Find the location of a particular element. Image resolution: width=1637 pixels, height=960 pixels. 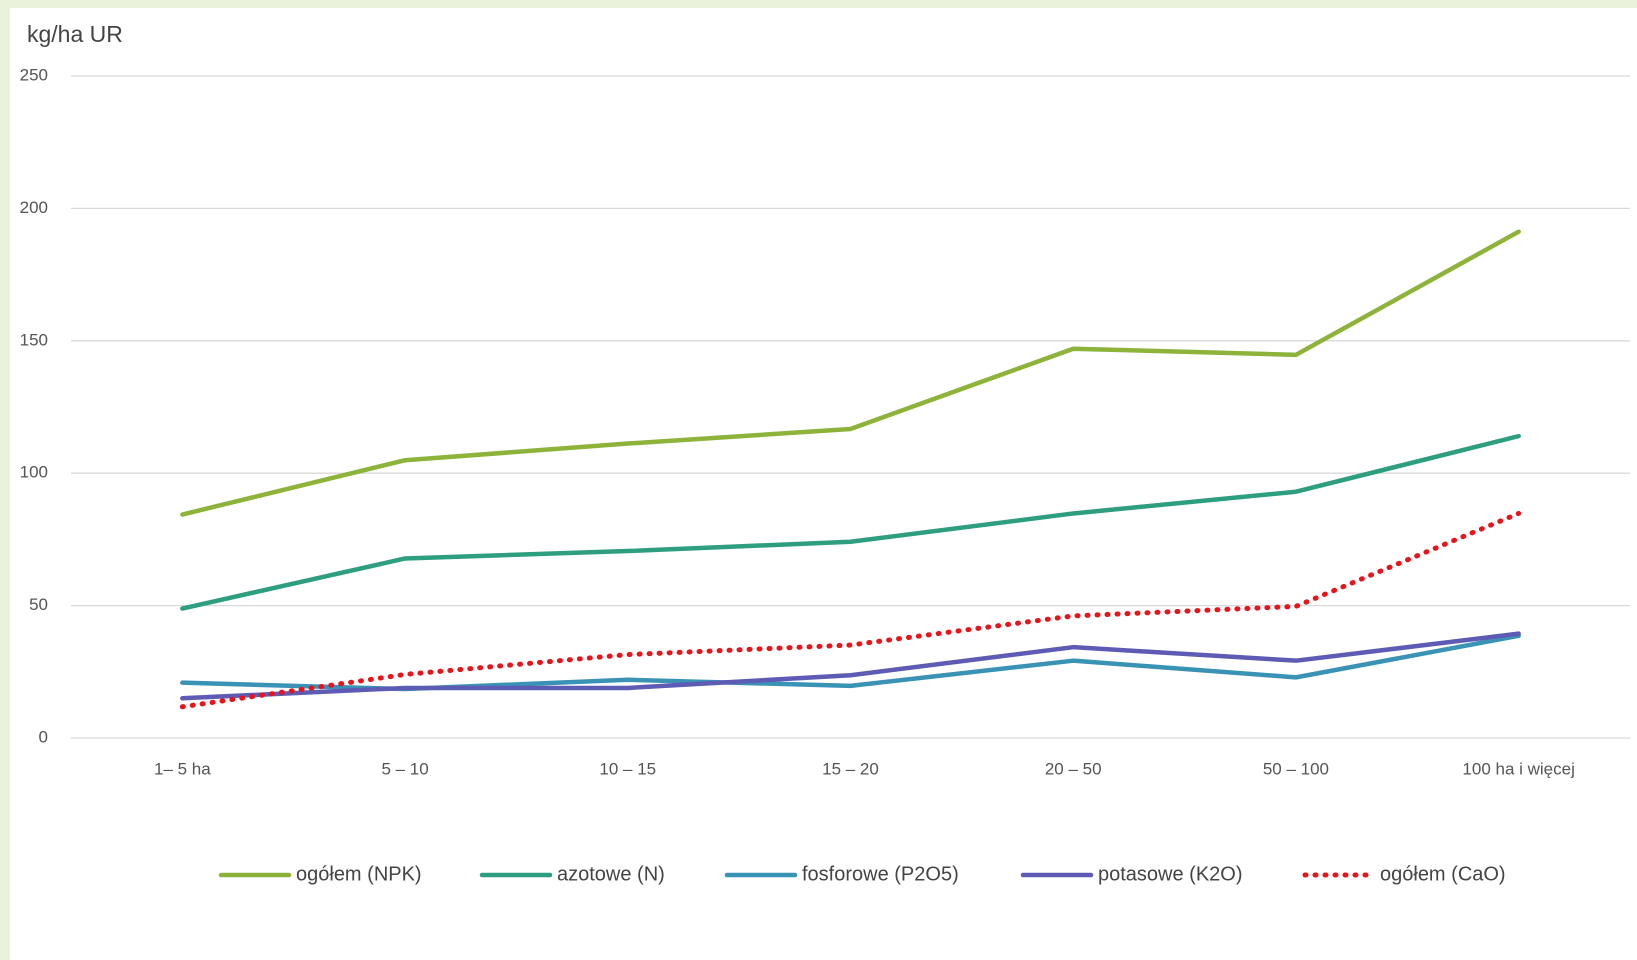

x-tick-label: 20 – 50 is located at coordinates (1073, 768).